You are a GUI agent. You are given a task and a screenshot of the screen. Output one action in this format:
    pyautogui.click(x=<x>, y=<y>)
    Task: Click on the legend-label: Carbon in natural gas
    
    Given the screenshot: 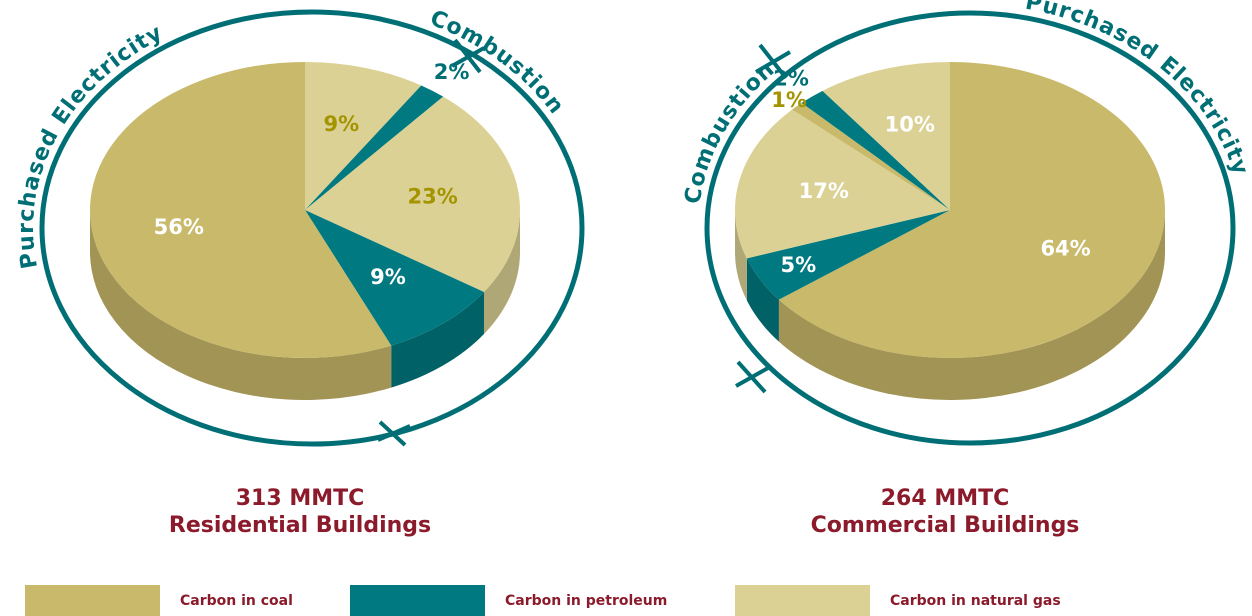 What is the action you would take?
    pyautogui.click(x=975, y=601)
    